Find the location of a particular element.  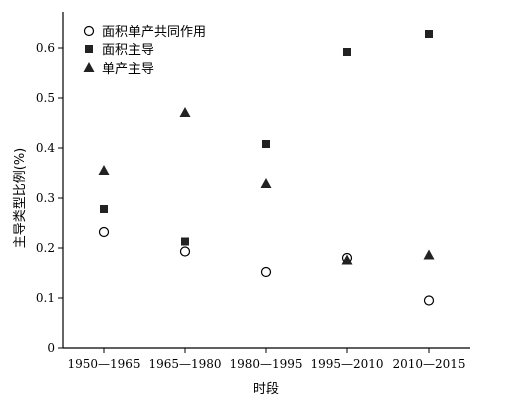

x-tick-label: 1950—1965 is located at coordinates (103, 364).